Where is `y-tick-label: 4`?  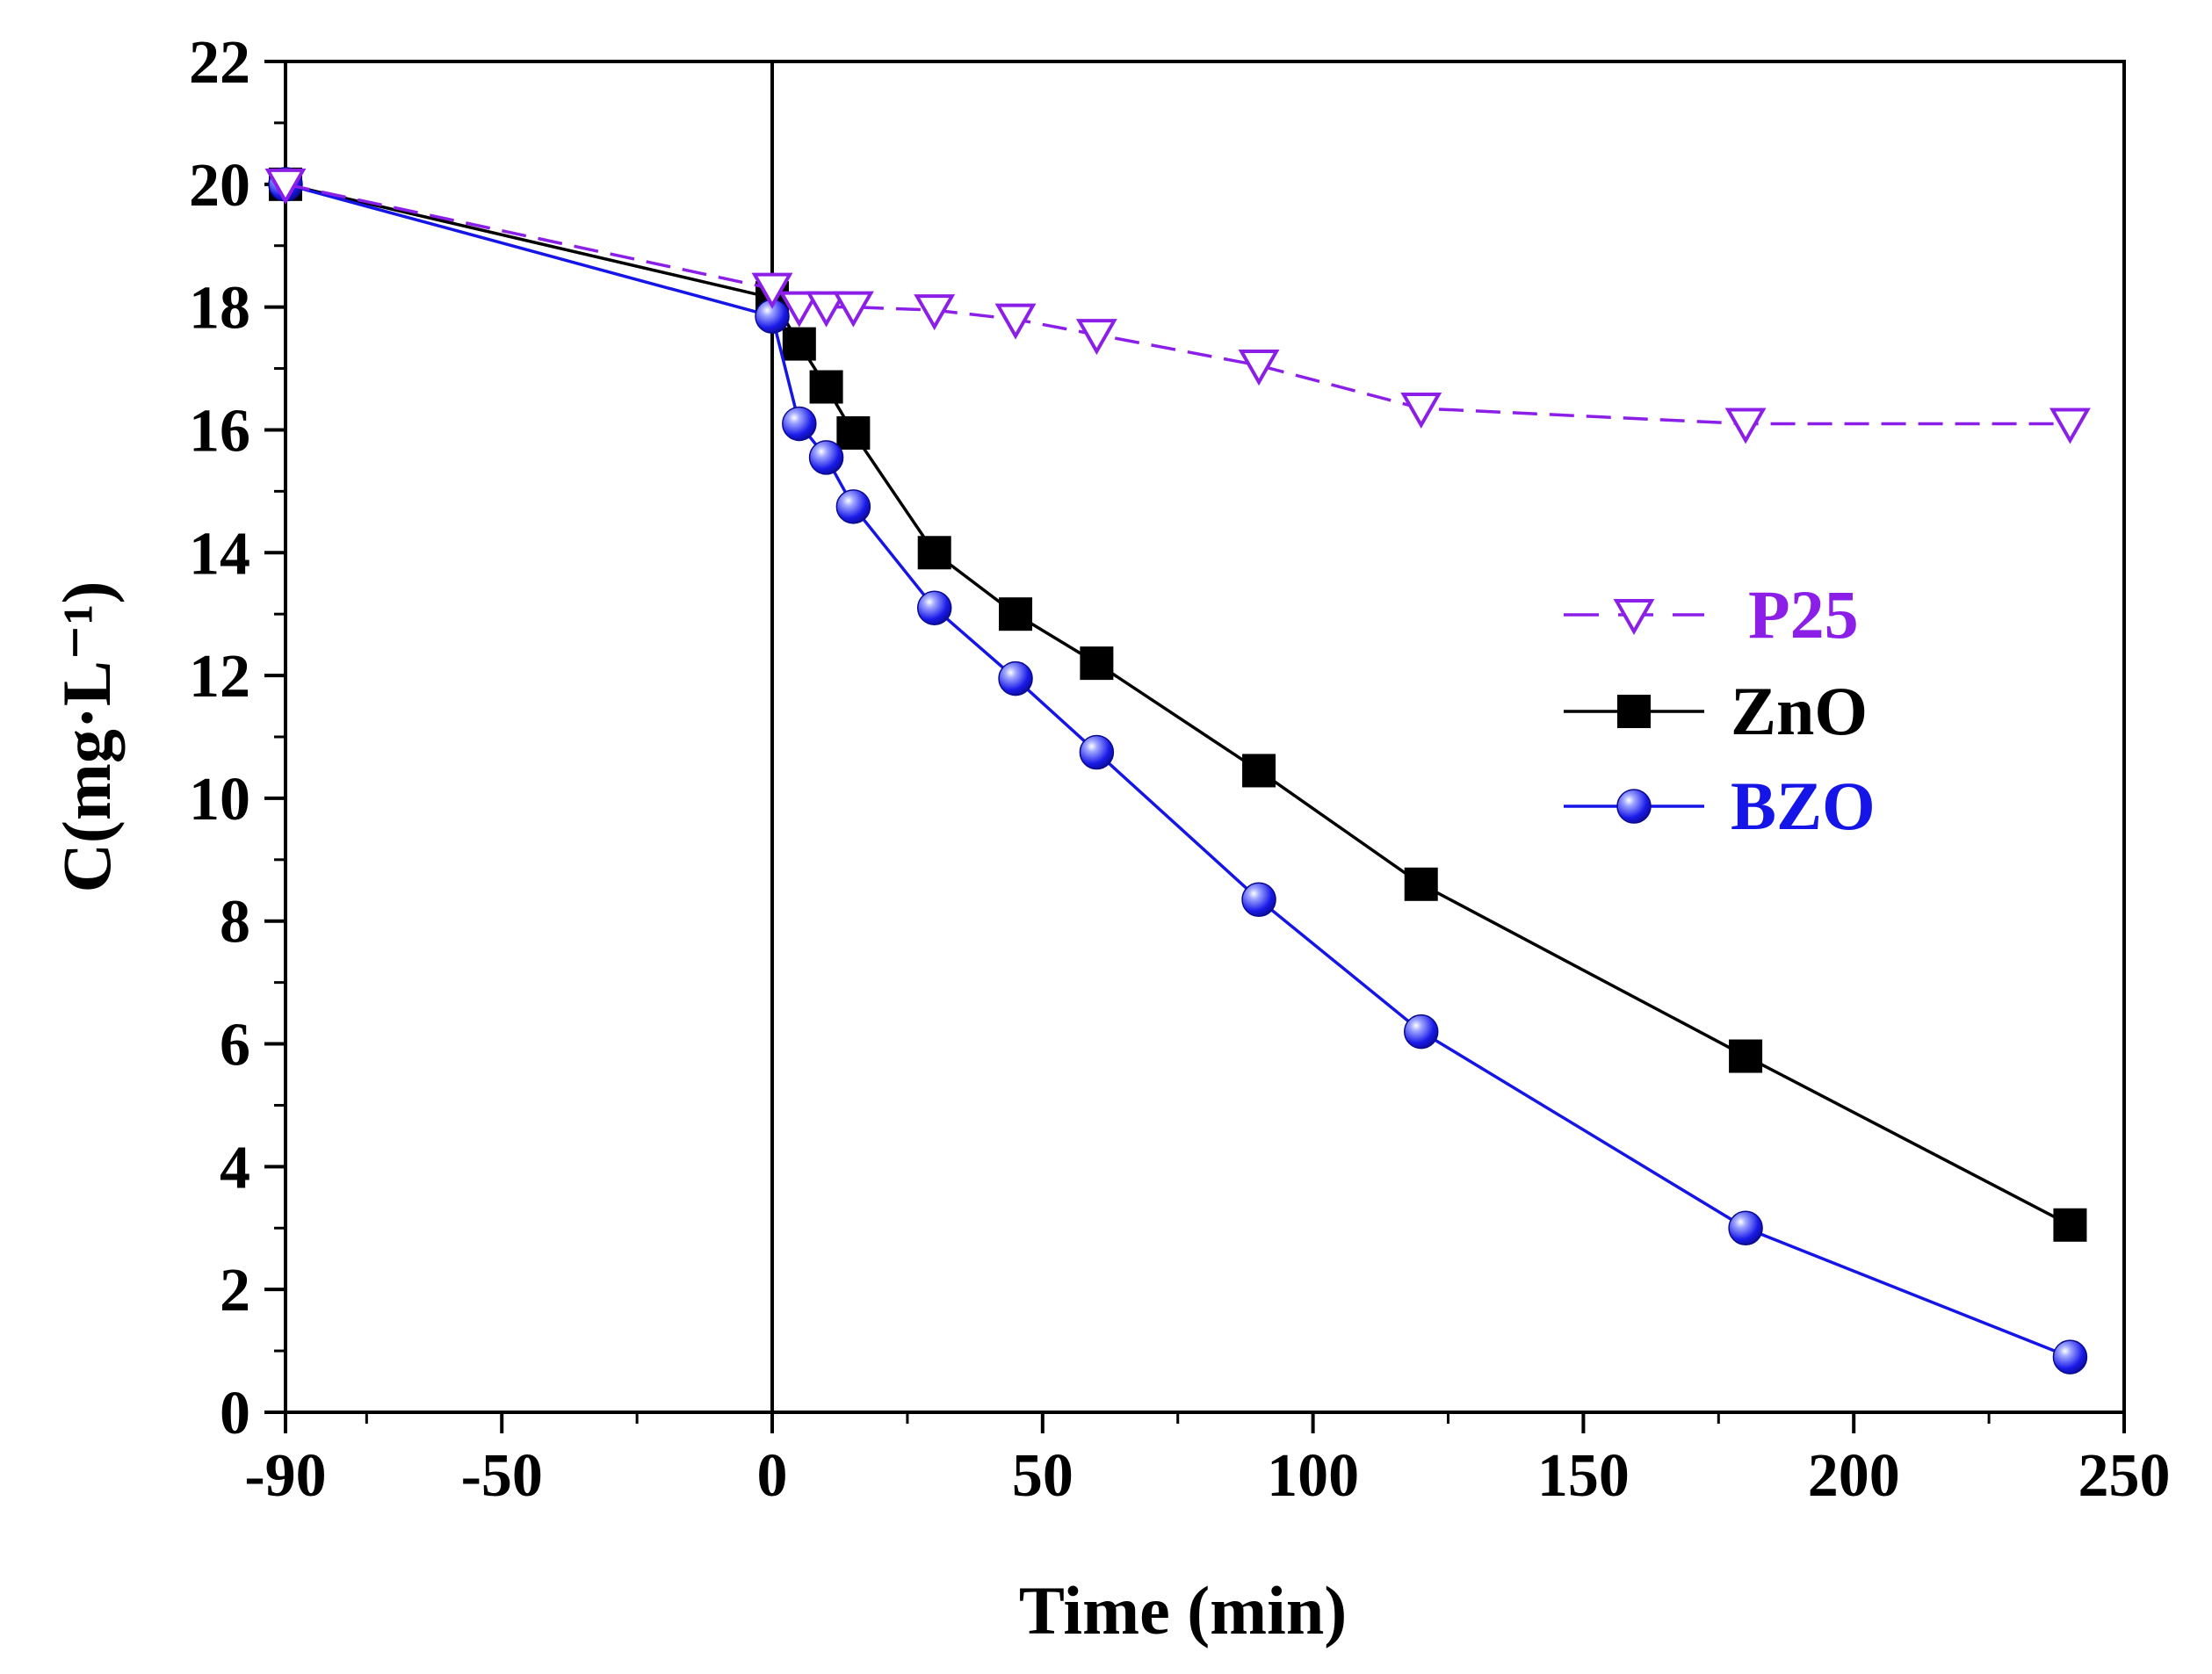
y-tick-label: 4 is located at coordinates (235, 1167).